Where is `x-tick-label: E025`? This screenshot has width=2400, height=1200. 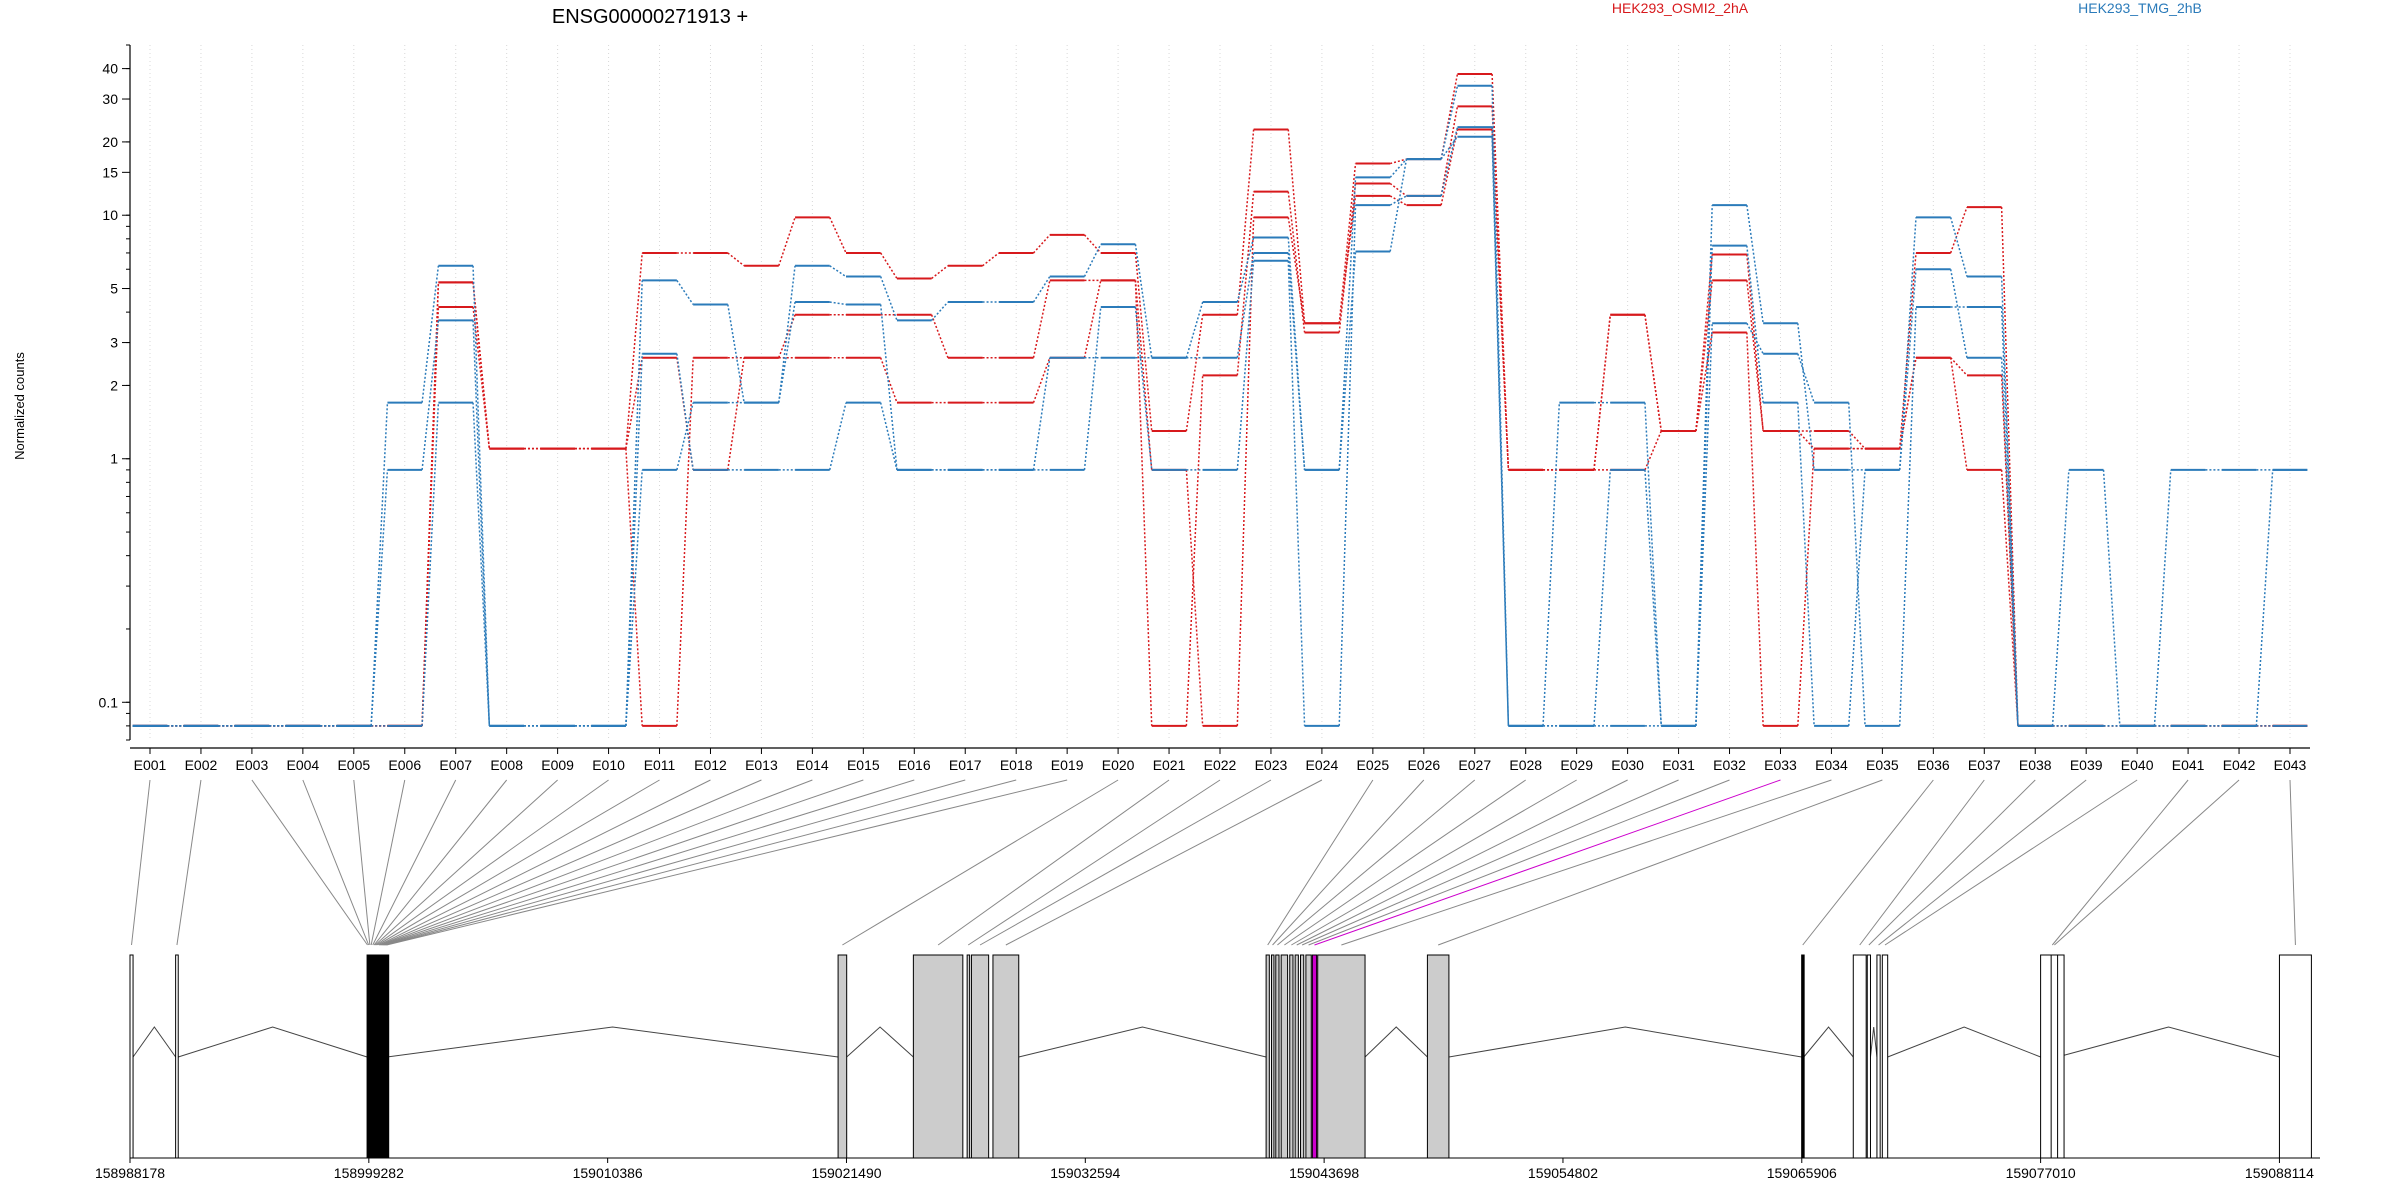
x-tick-label: E025 is located at coordinates (1373, 765).